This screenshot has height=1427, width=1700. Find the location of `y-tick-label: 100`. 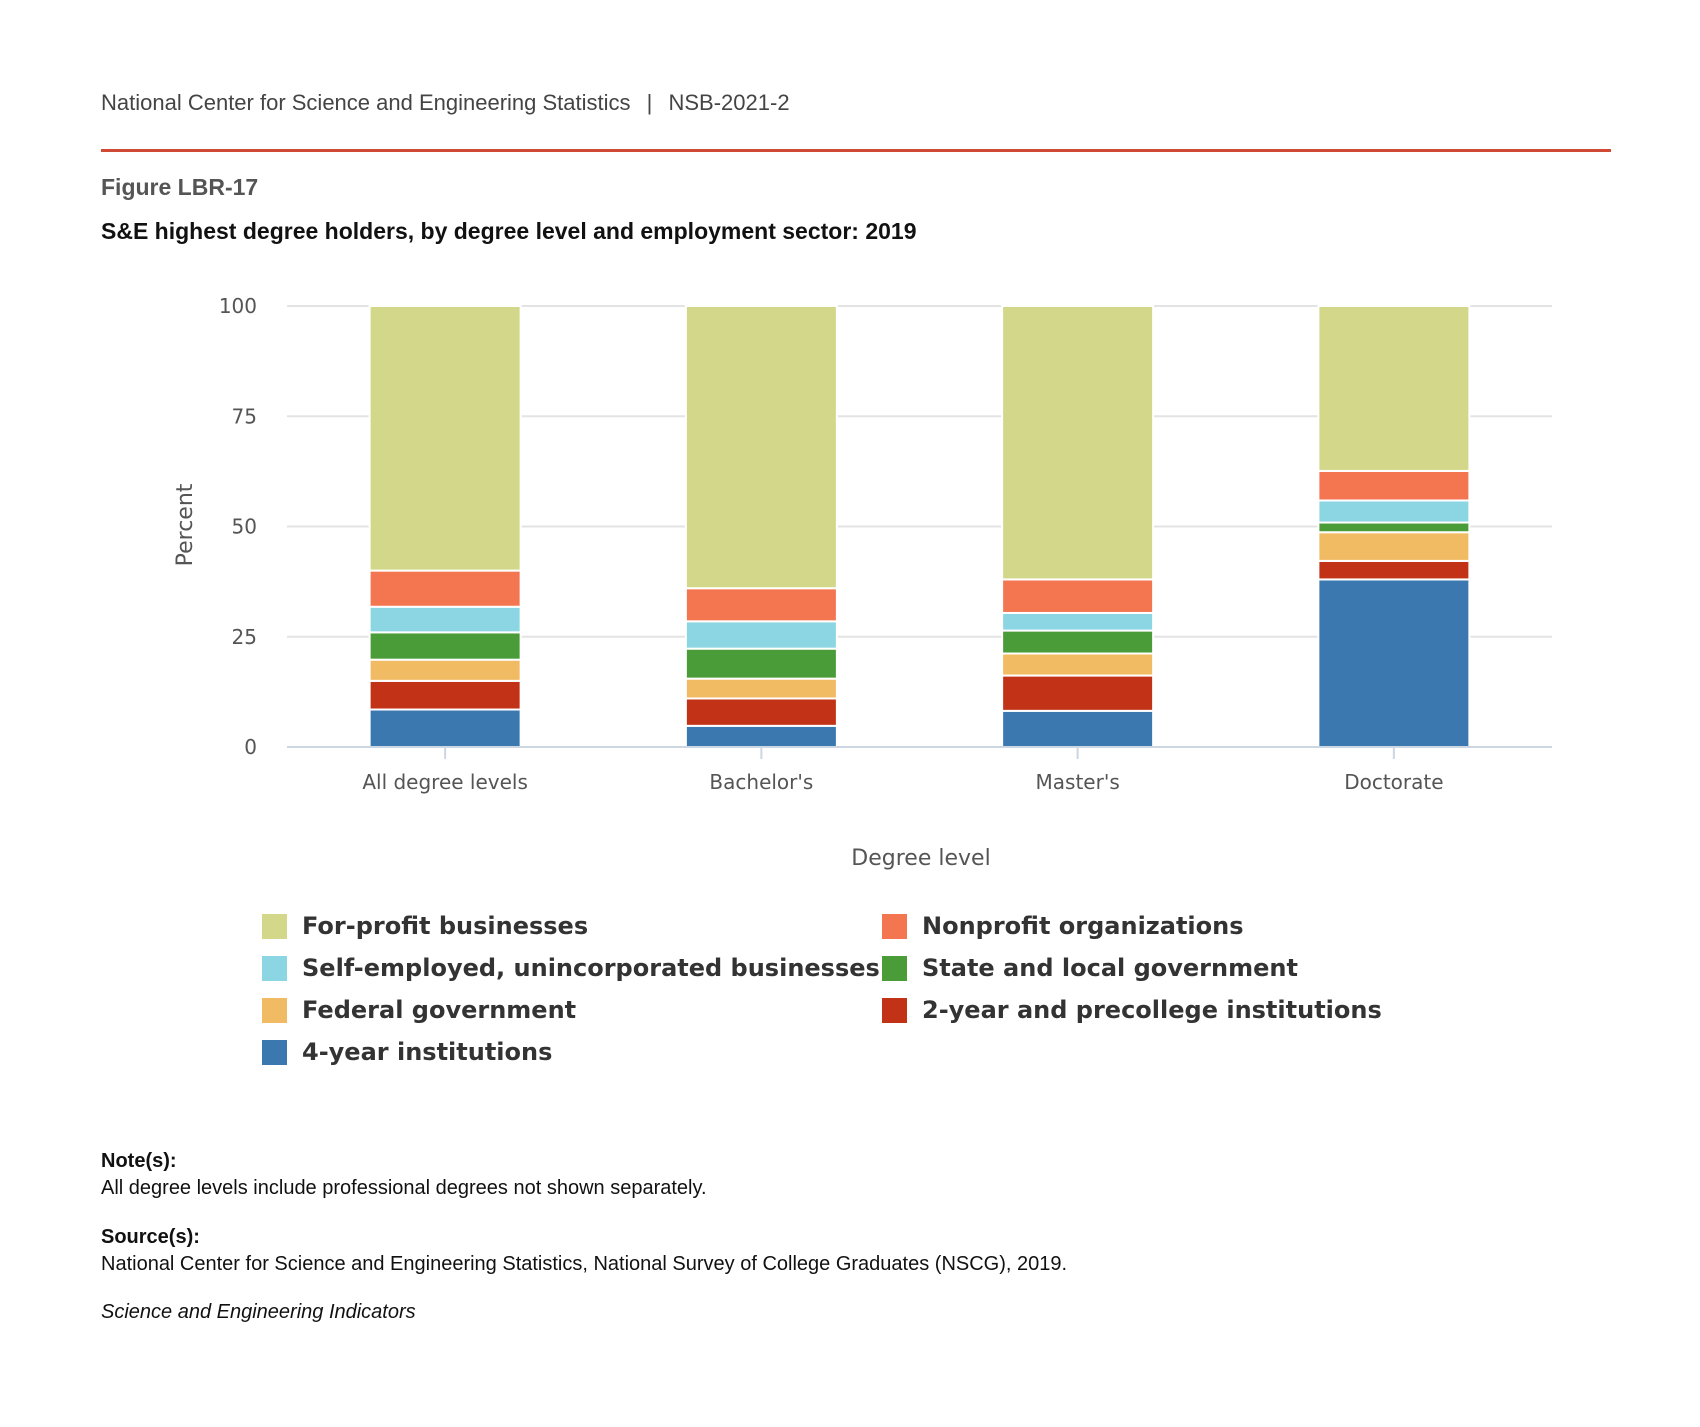

y-tick-label: 100 is located at coordinates (238, 306).